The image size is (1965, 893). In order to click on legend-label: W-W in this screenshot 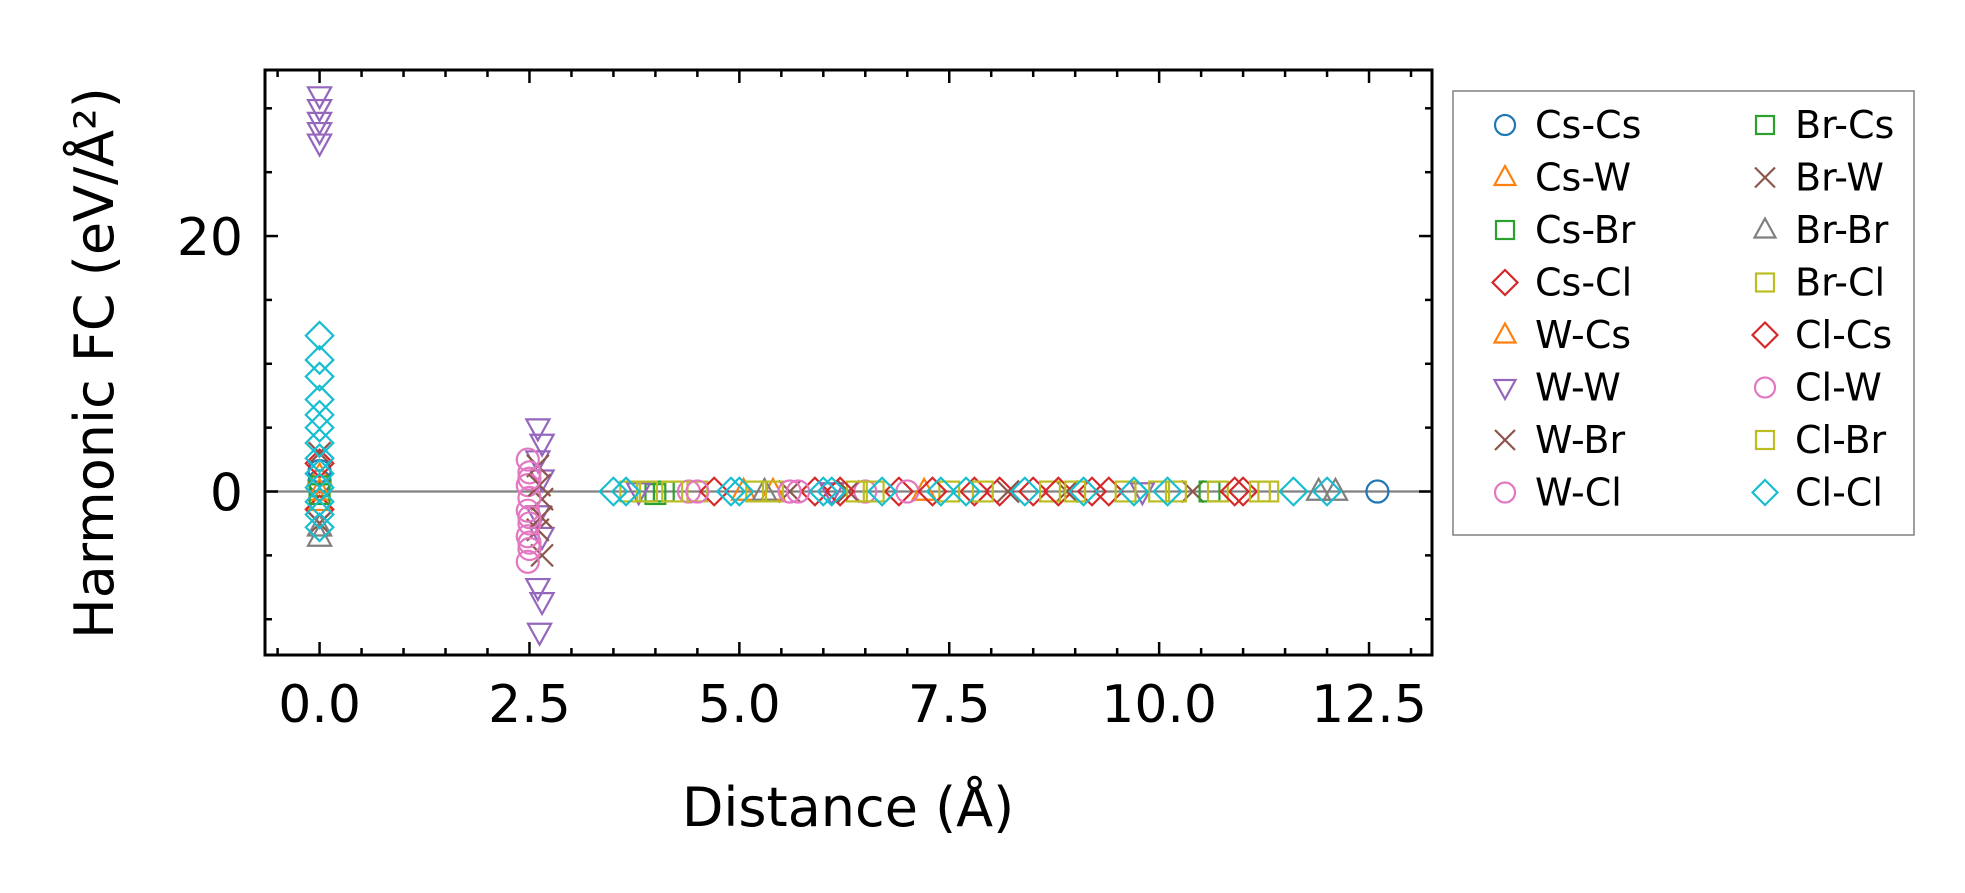, I will do `click(1578, 388)`.